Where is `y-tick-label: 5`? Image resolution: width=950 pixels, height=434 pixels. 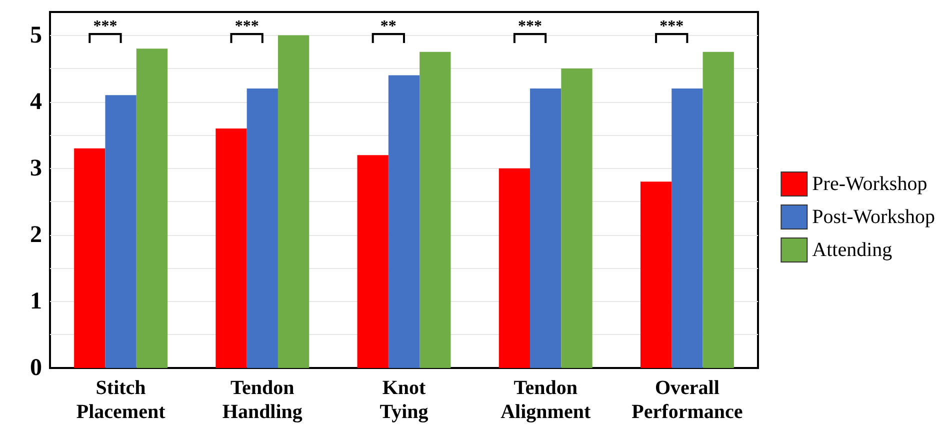 y-tick-label: 5 is located at coordinates (36, 35).